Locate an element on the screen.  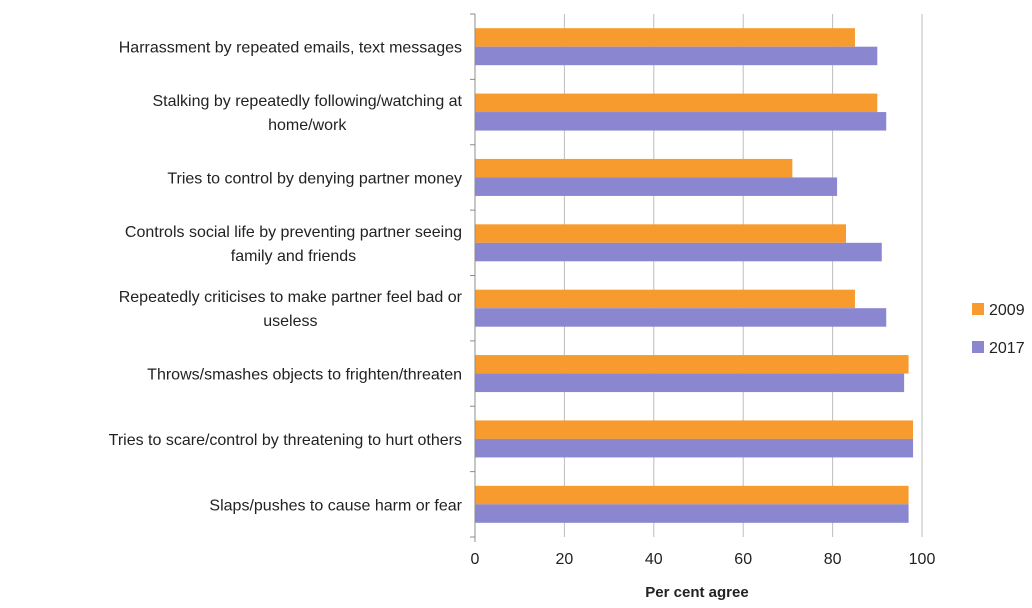
legend-label: 2009 is located at coordinates (1007, 310).